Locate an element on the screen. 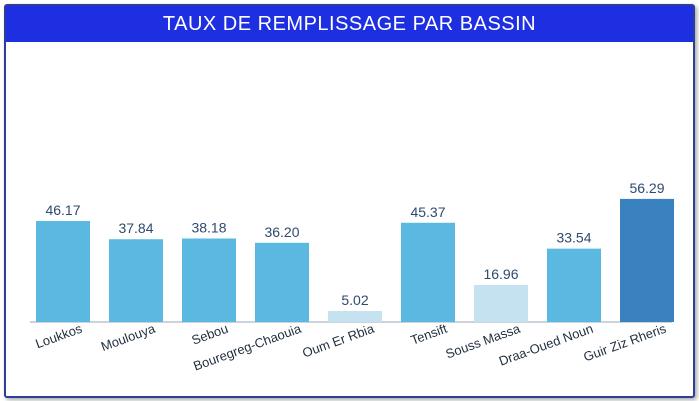 This screenshot has width=699, height=401. value-label-0: 46.17 is located at coordinates (62, 210).